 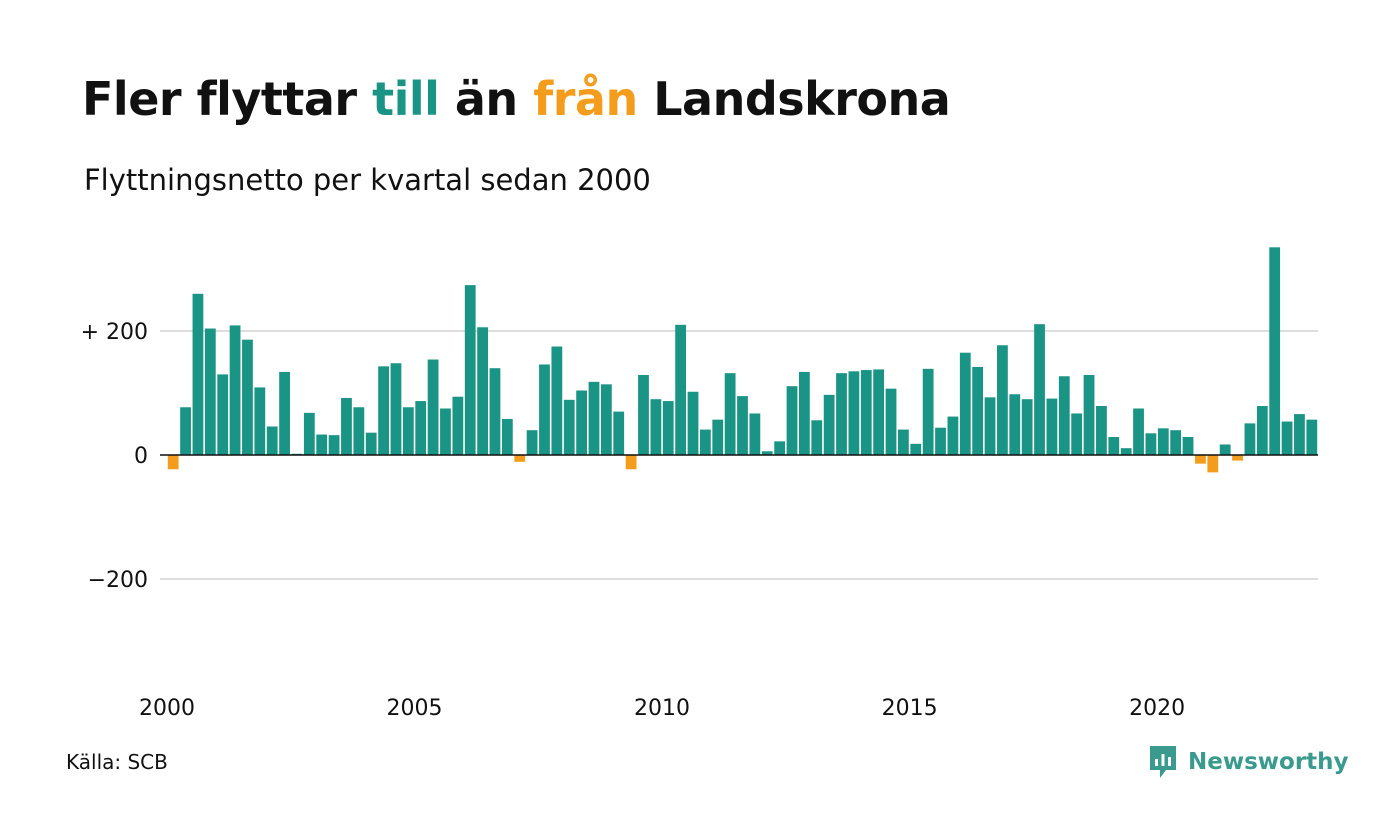 I want to click on x-tick-label: 2010, so click(x=662, y=708).